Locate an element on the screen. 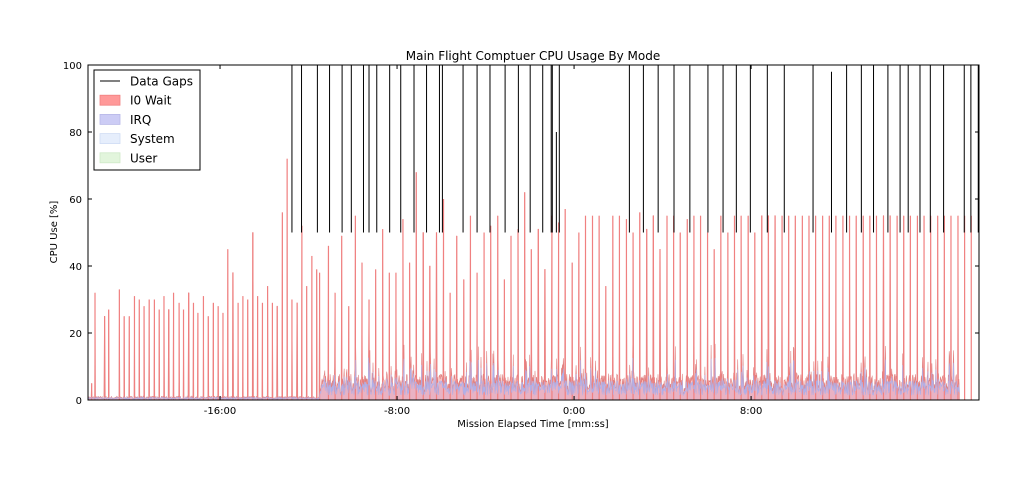 This screenshot has height=487, width=1026. y-axis-title: CPU Use [%] is located at coordinates (54, 232).